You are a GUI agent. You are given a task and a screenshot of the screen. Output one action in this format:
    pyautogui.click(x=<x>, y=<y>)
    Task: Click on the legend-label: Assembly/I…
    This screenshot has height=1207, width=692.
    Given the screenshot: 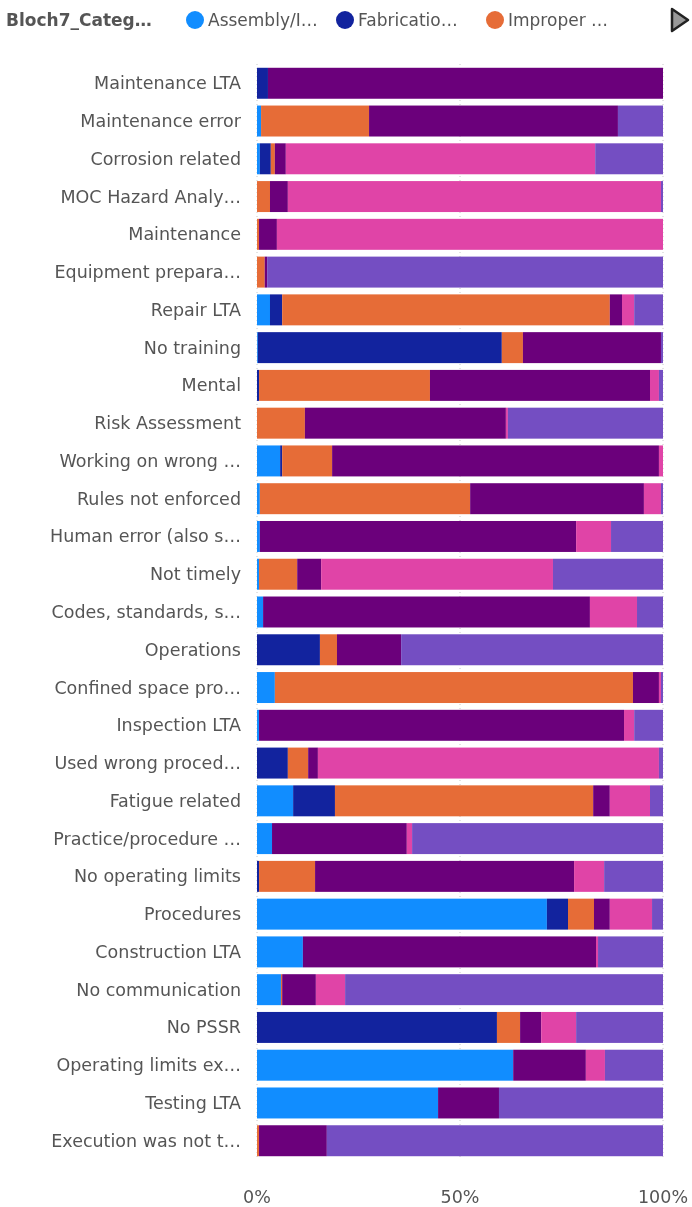 What is the action you would take?
    pyautogui.click(x=263, y=20)
    